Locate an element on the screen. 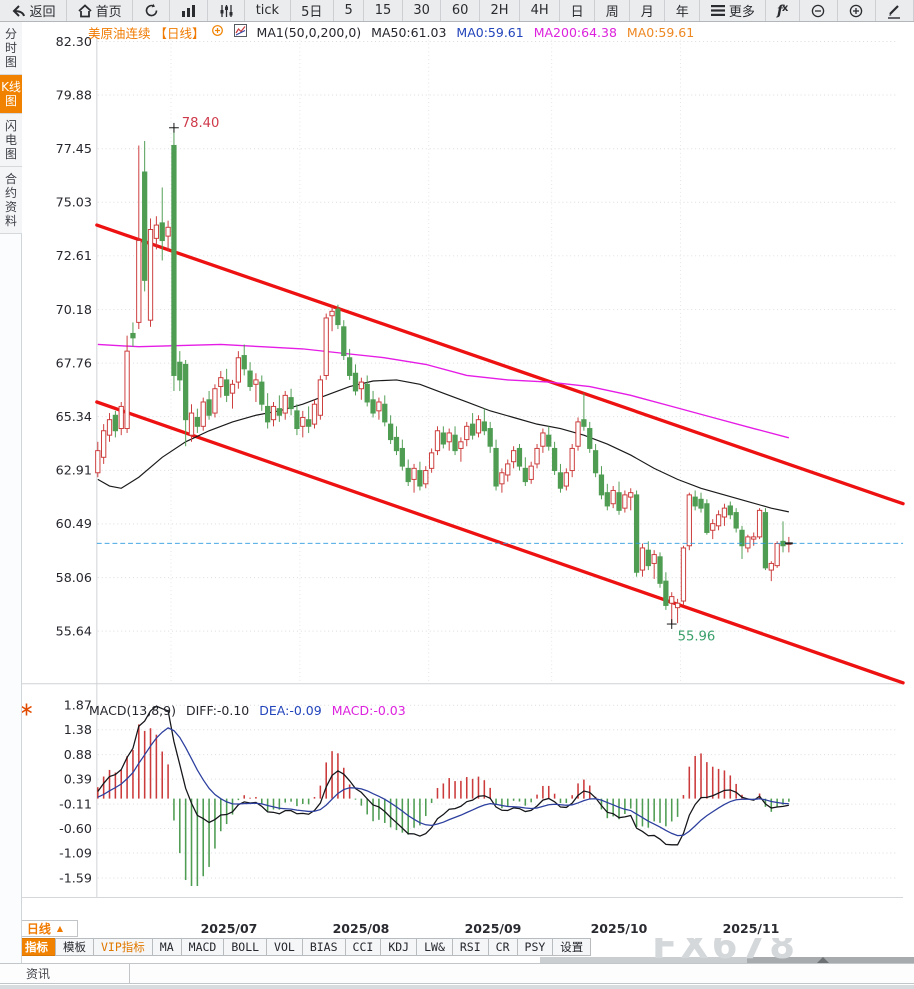 This screenshot has width=914, height=989. top-toolbar: 返回 首页 tick 5日 5 15 30 60 2H 4H 日 周 月 年 更多 f x is located at coordinates (457, 11).